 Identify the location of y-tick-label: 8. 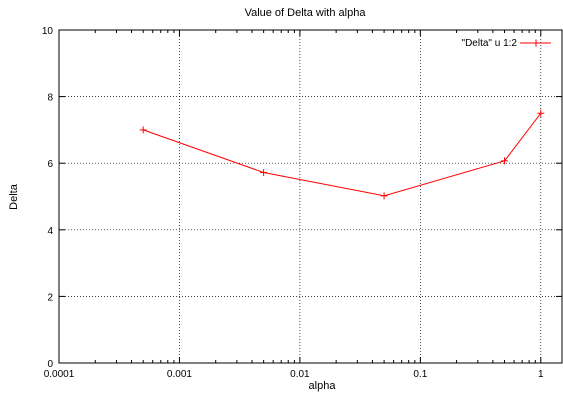
(50, 98).